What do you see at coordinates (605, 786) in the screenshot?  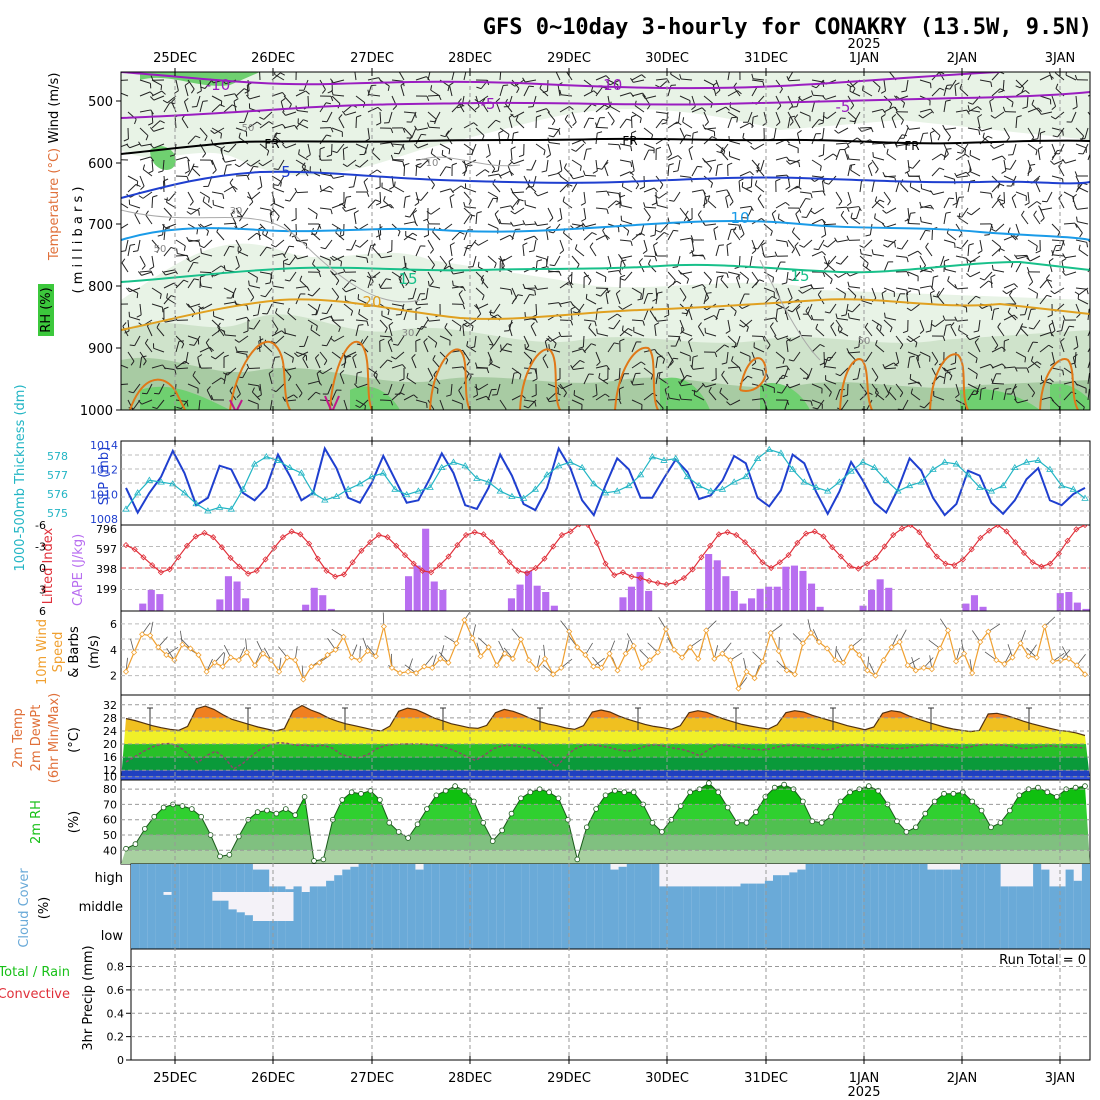 I see `rh-band` at bounding box center [605, 786].